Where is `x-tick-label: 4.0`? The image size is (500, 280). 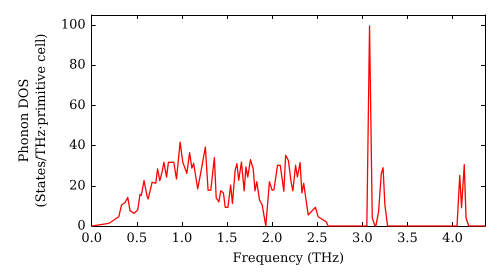
x-tick-label: 4.0 is located at coordinates (452, 238).